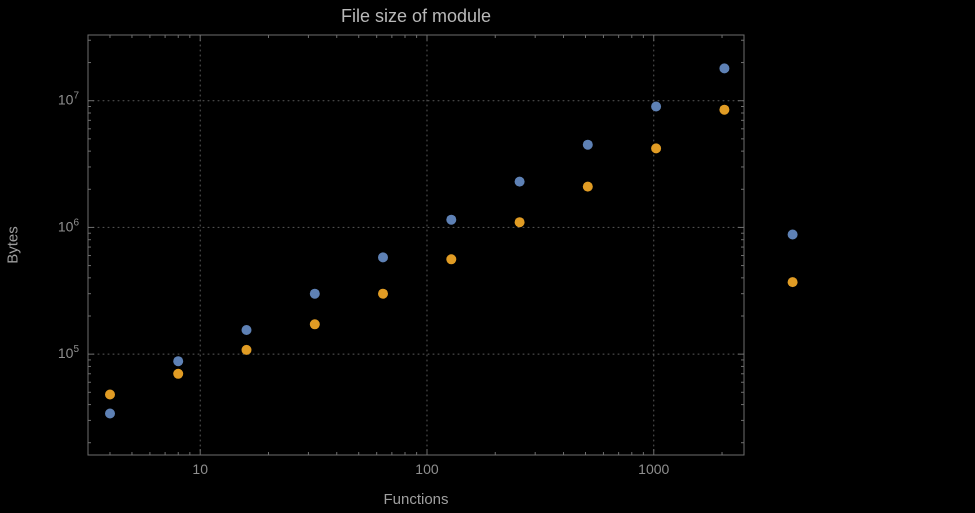 This screenshot has width=975, height=513. Describe the element at coordinates (653, 469) in the screenshot. I see `x-tick-label: 1000` at that location.